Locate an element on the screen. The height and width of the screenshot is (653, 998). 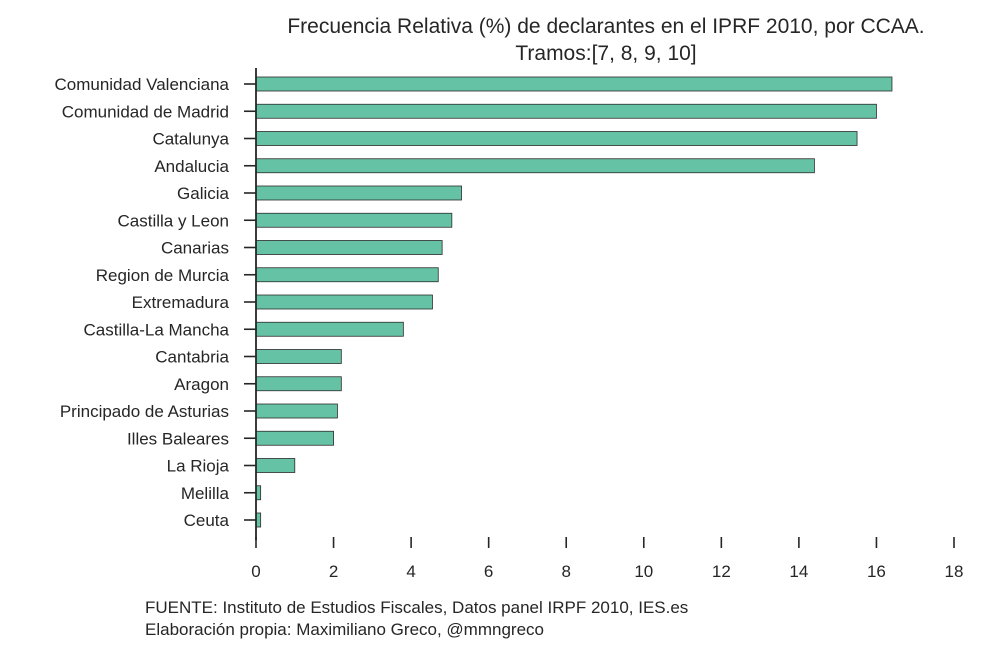
y-tick-label-16: Ceuta is located at coordinates (207, 520).